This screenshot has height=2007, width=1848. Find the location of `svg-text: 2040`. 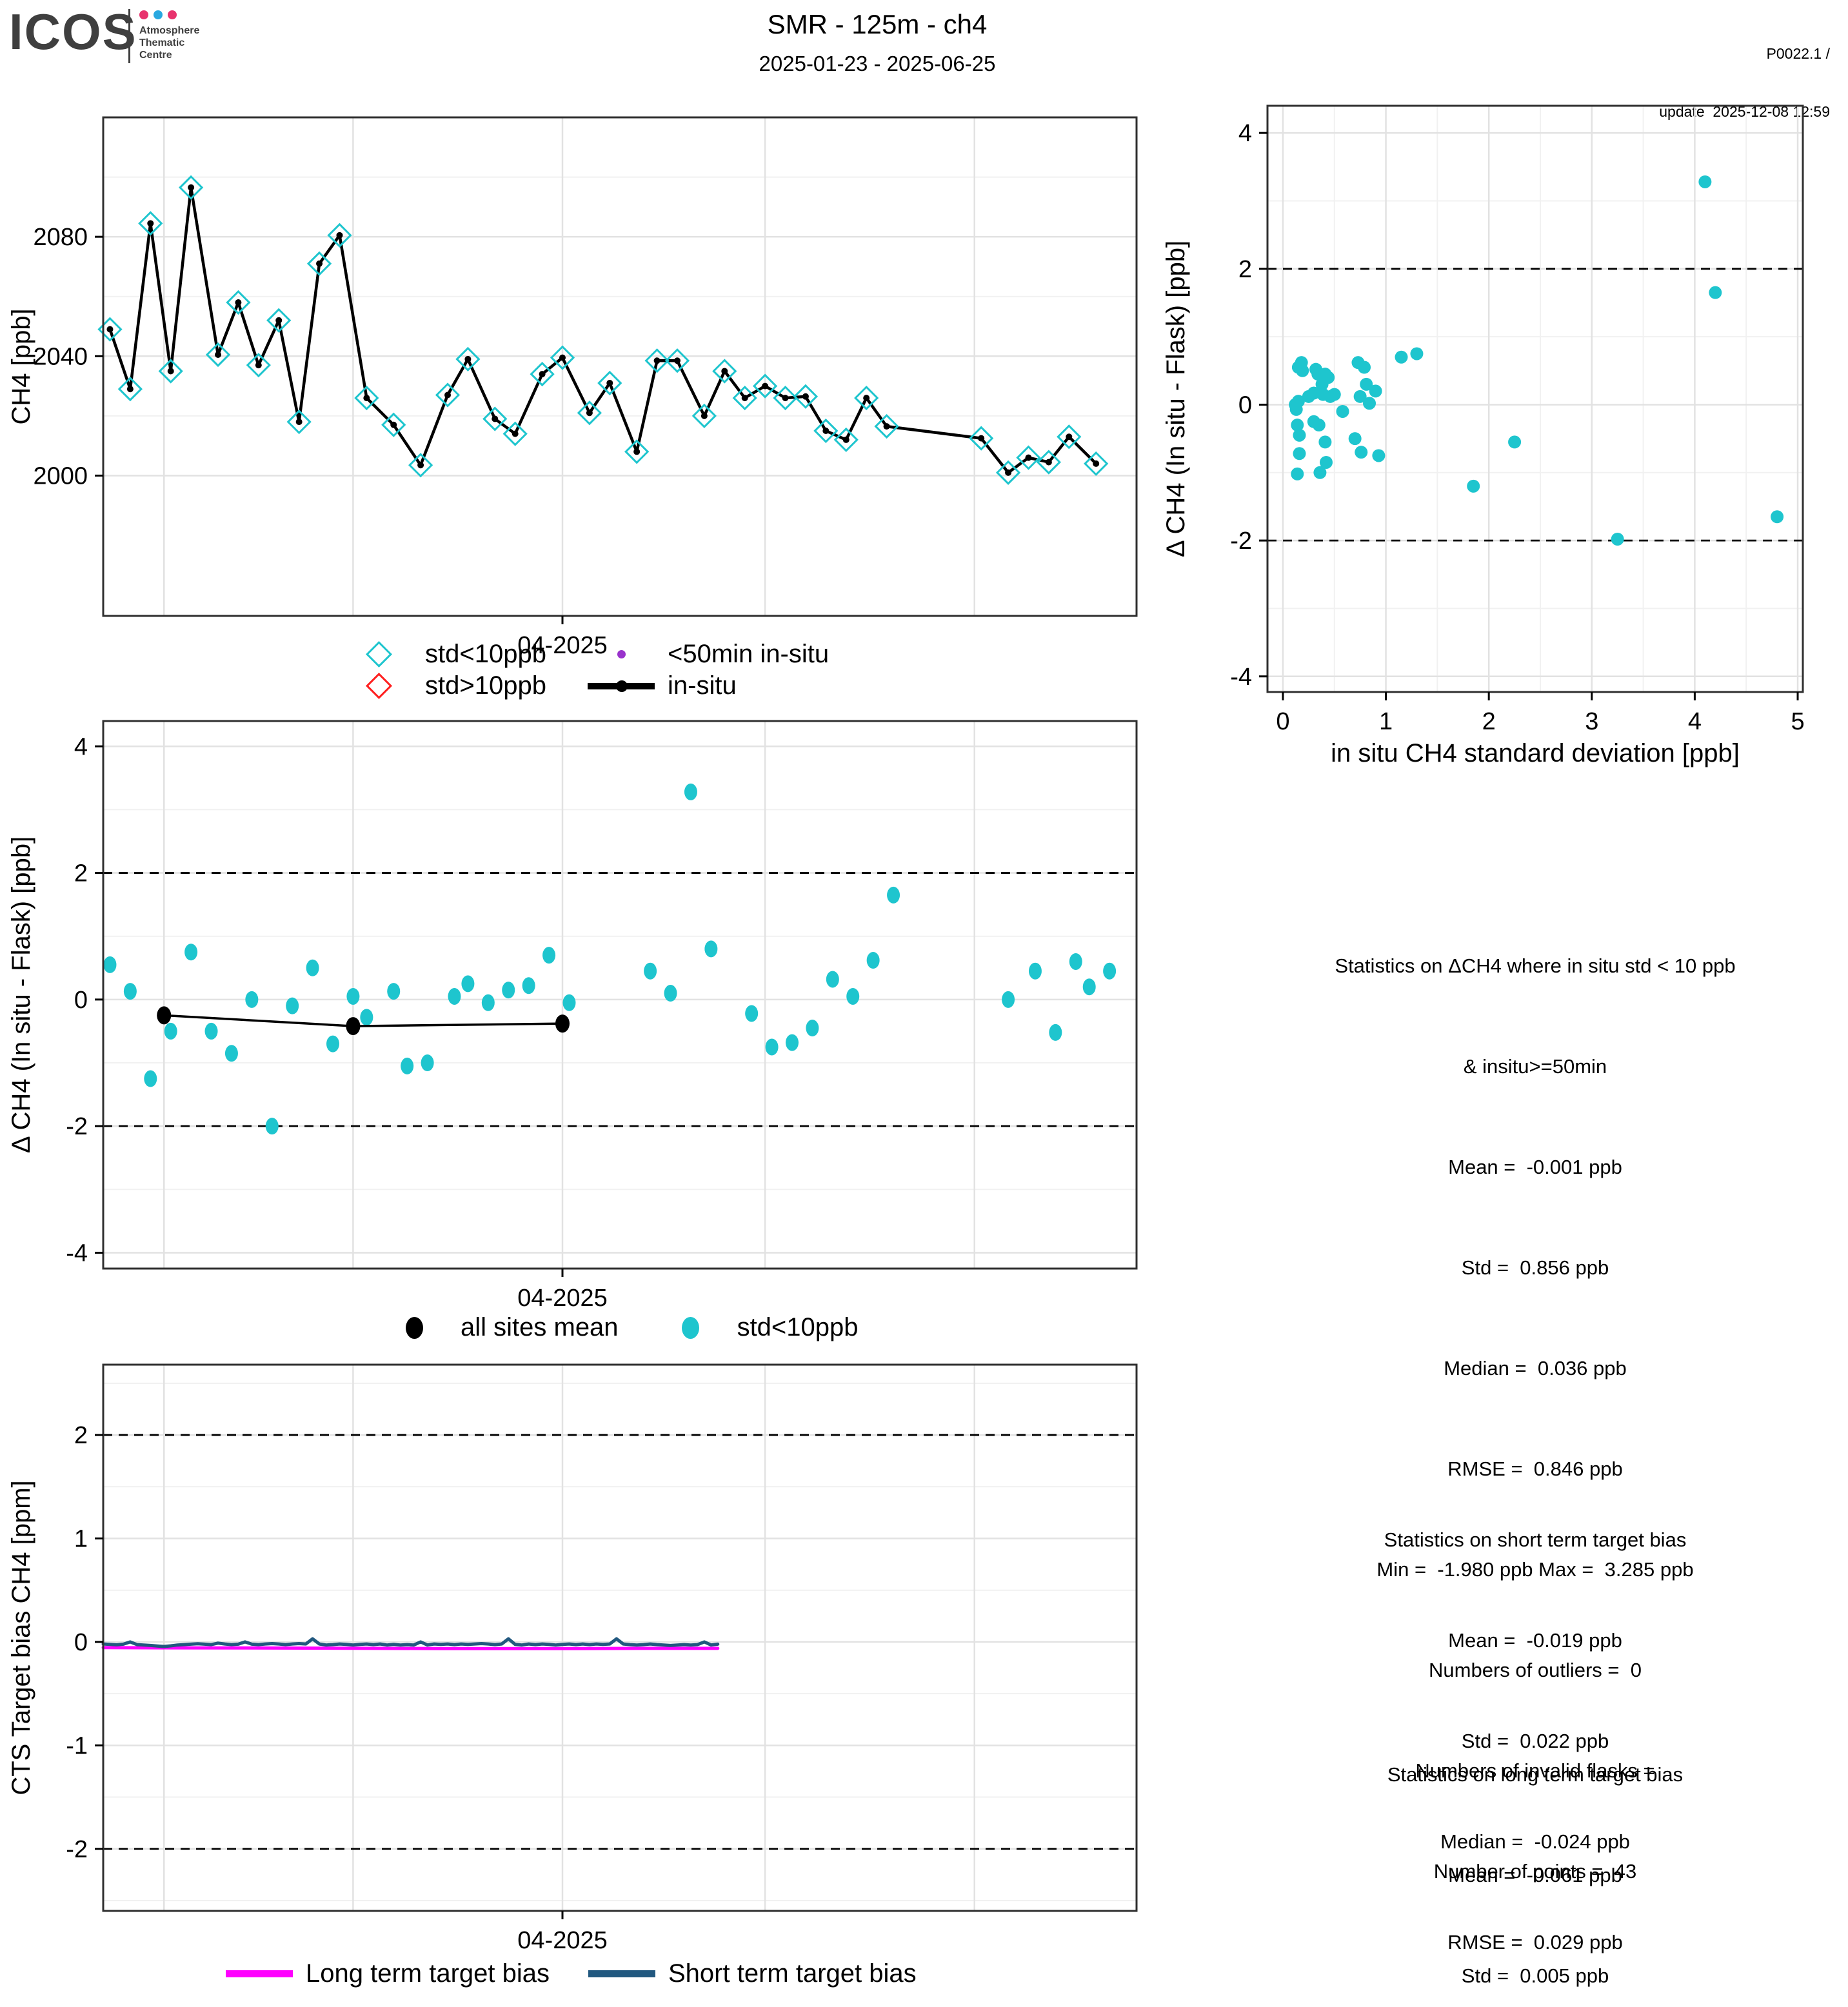

svg-text: 2040 is located at coordinates (61, 356).